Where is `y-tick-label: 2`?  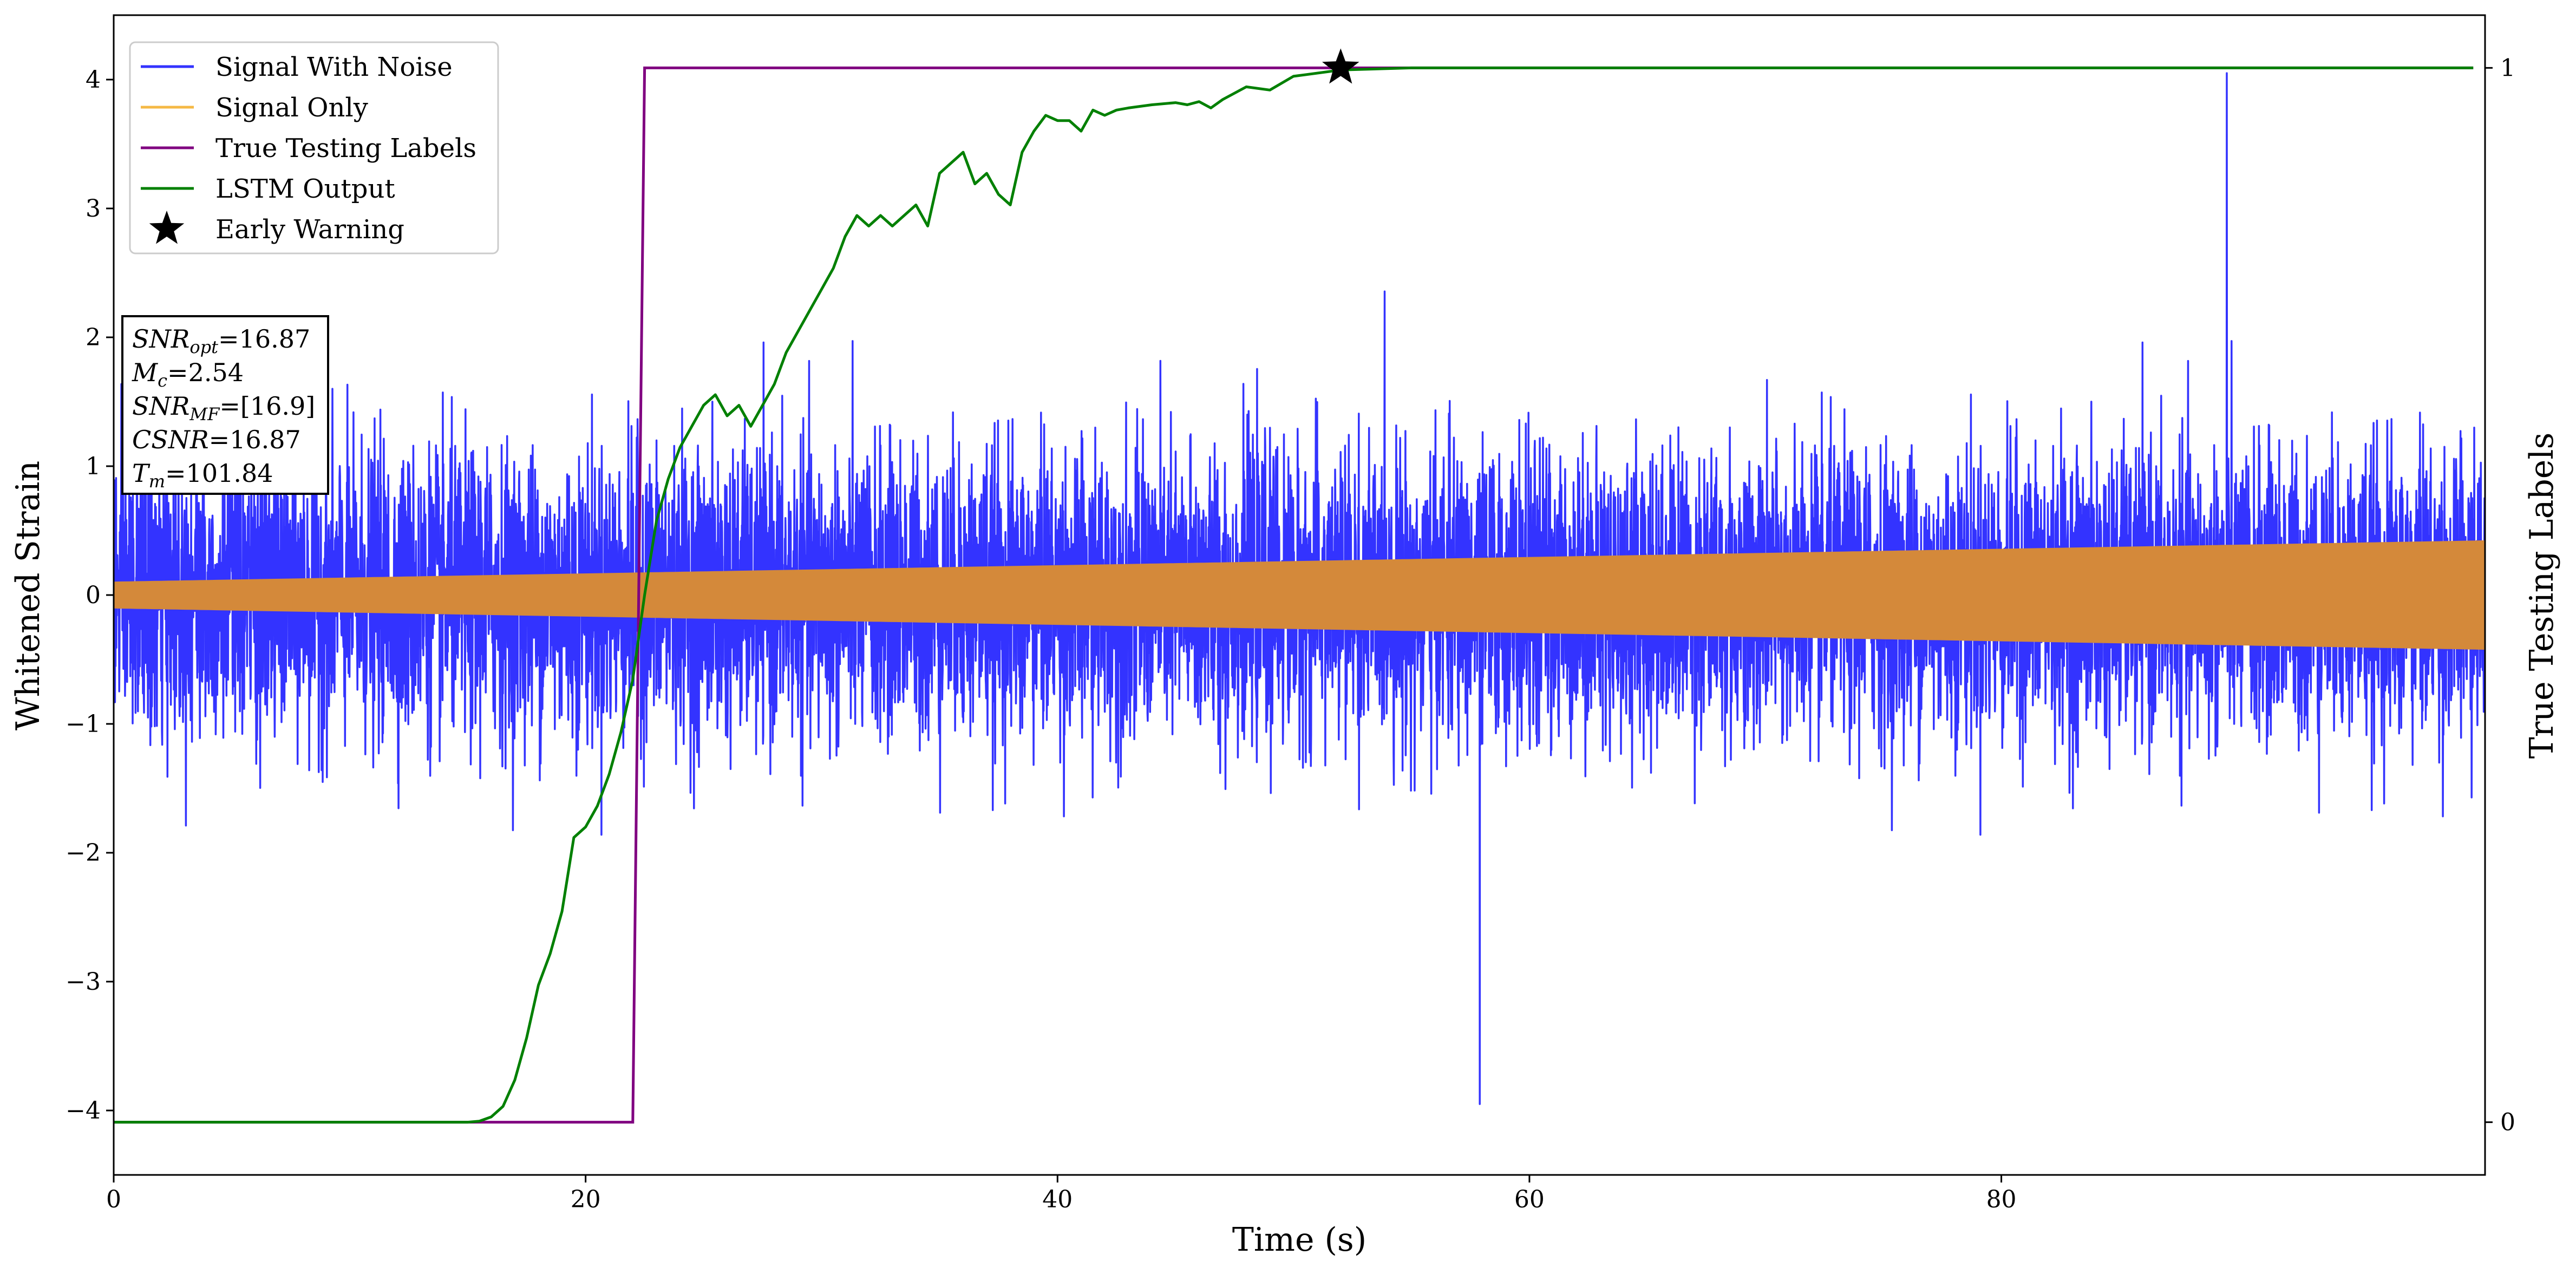
y-tick-label: 2 is located at coordinates (94, 337).